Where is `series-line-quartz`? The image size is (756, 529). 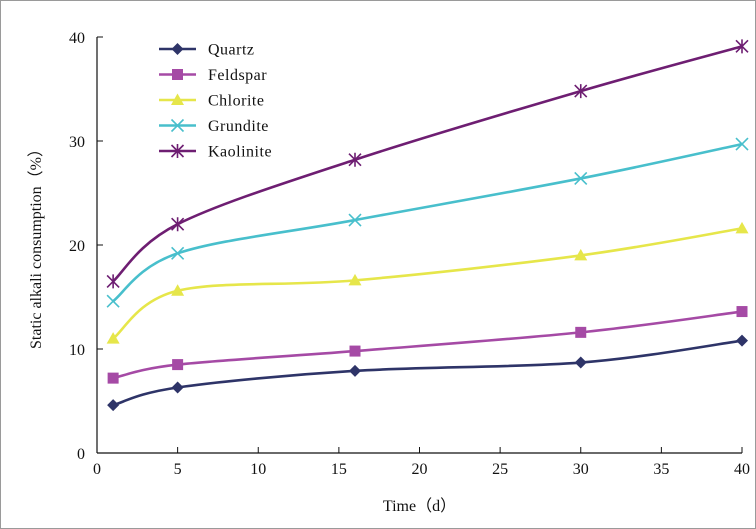
series-line-quartz is located at coordinates (427, 373).